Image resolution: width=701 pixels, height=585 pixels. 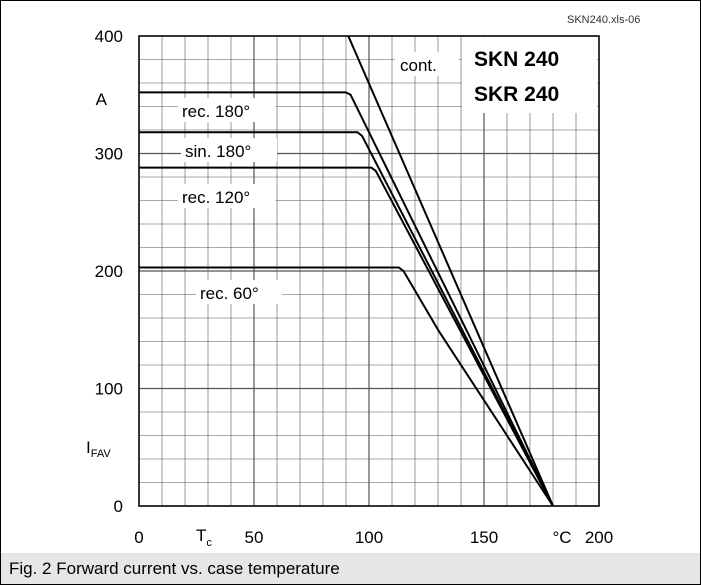 I want to click on product-label-skn: SKN 240, so click(x=516, y=59).